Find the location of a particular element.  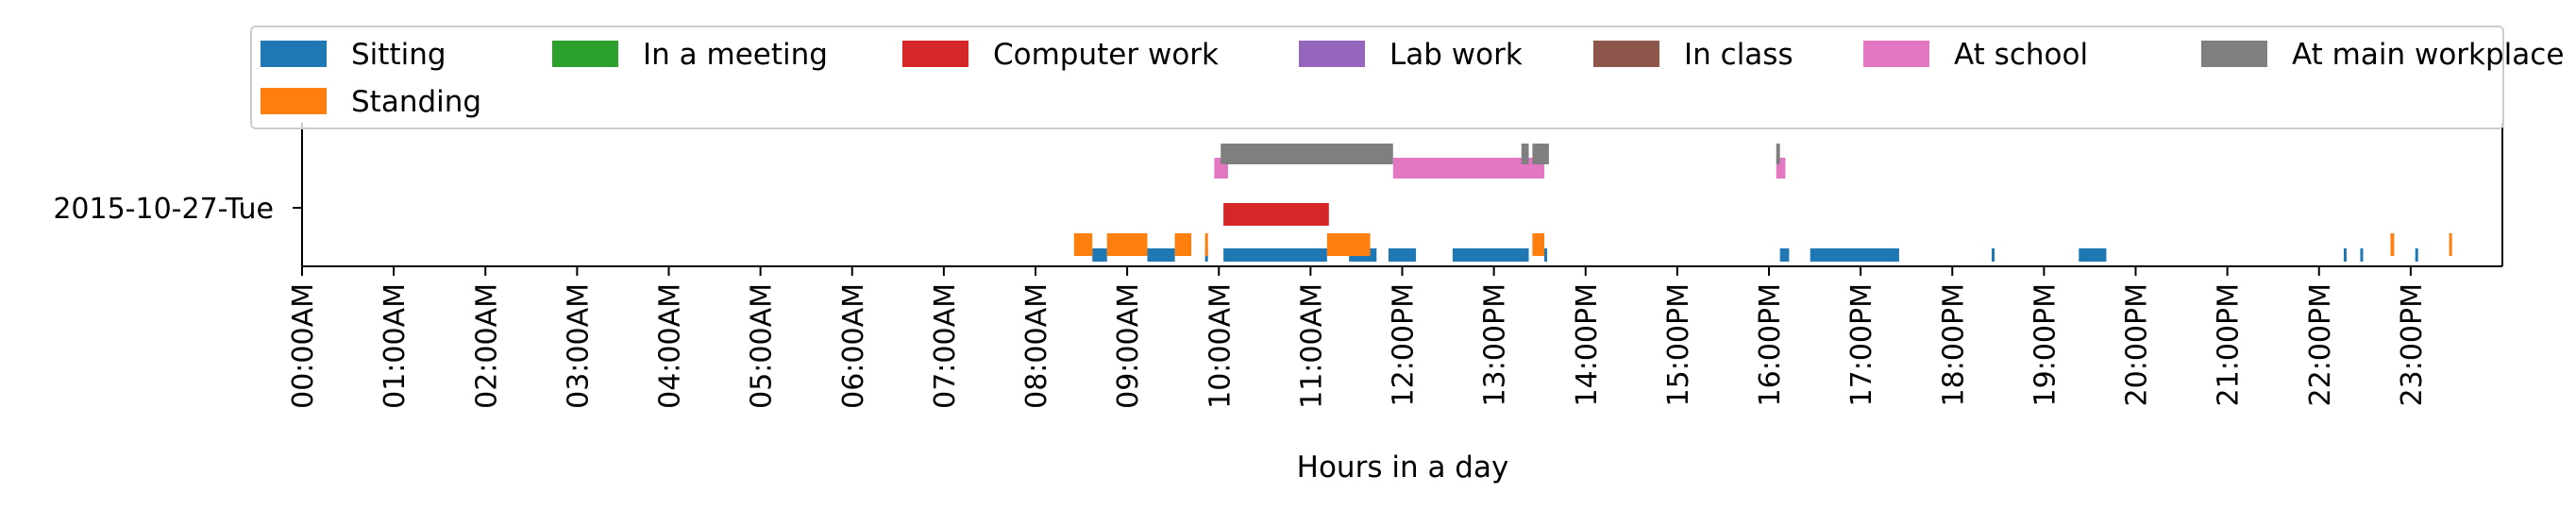

legend-swatch-sitting is located at coordinates (294, 54).